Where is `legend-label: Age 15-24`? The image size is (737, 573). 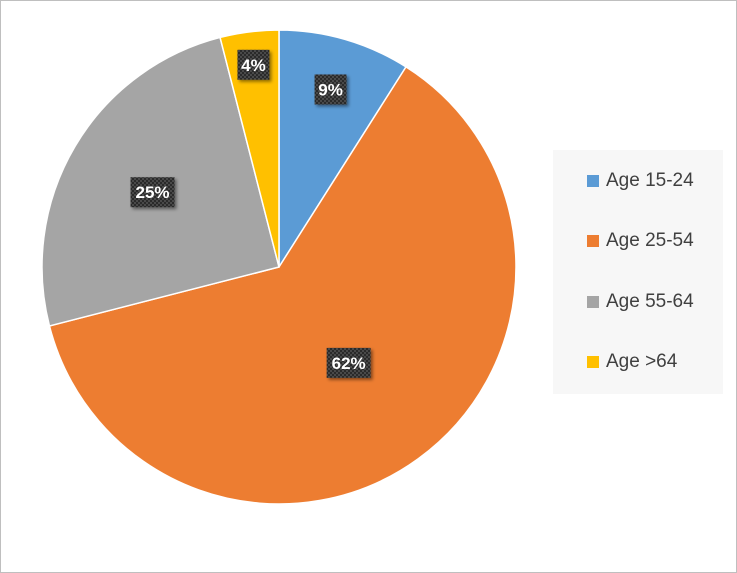
legend-label: Age 15-24 is located at coordinates (650, 180).